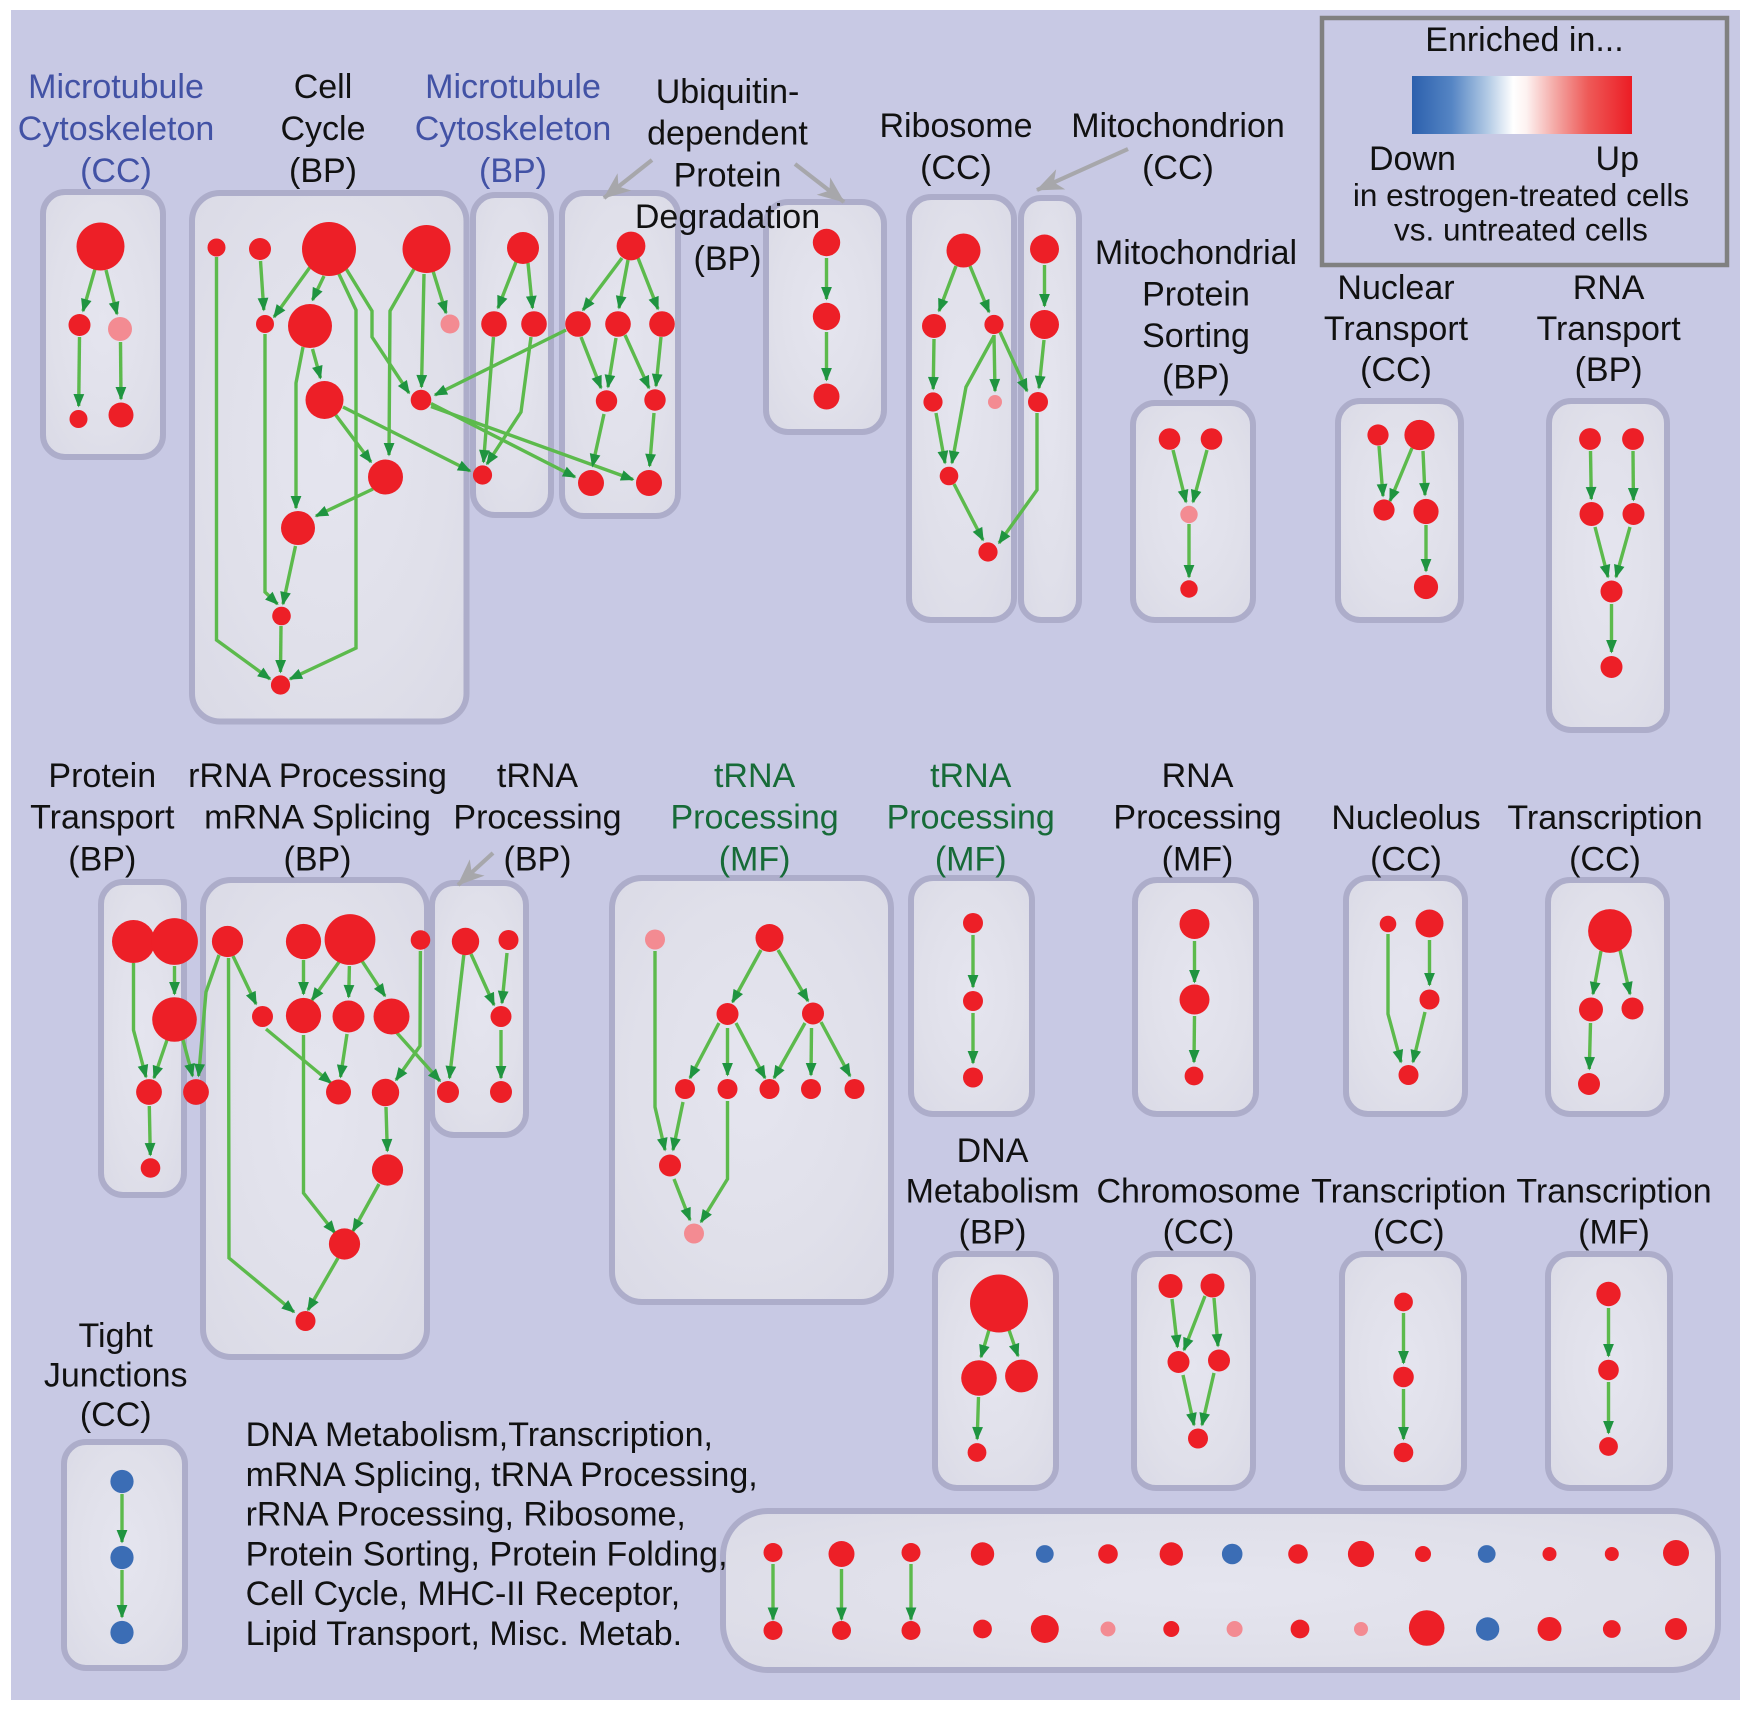  Describe the element at coordinates (1521, 195) in the screenshot. I see `svg-text: in estrogen-treated cells` at that location.